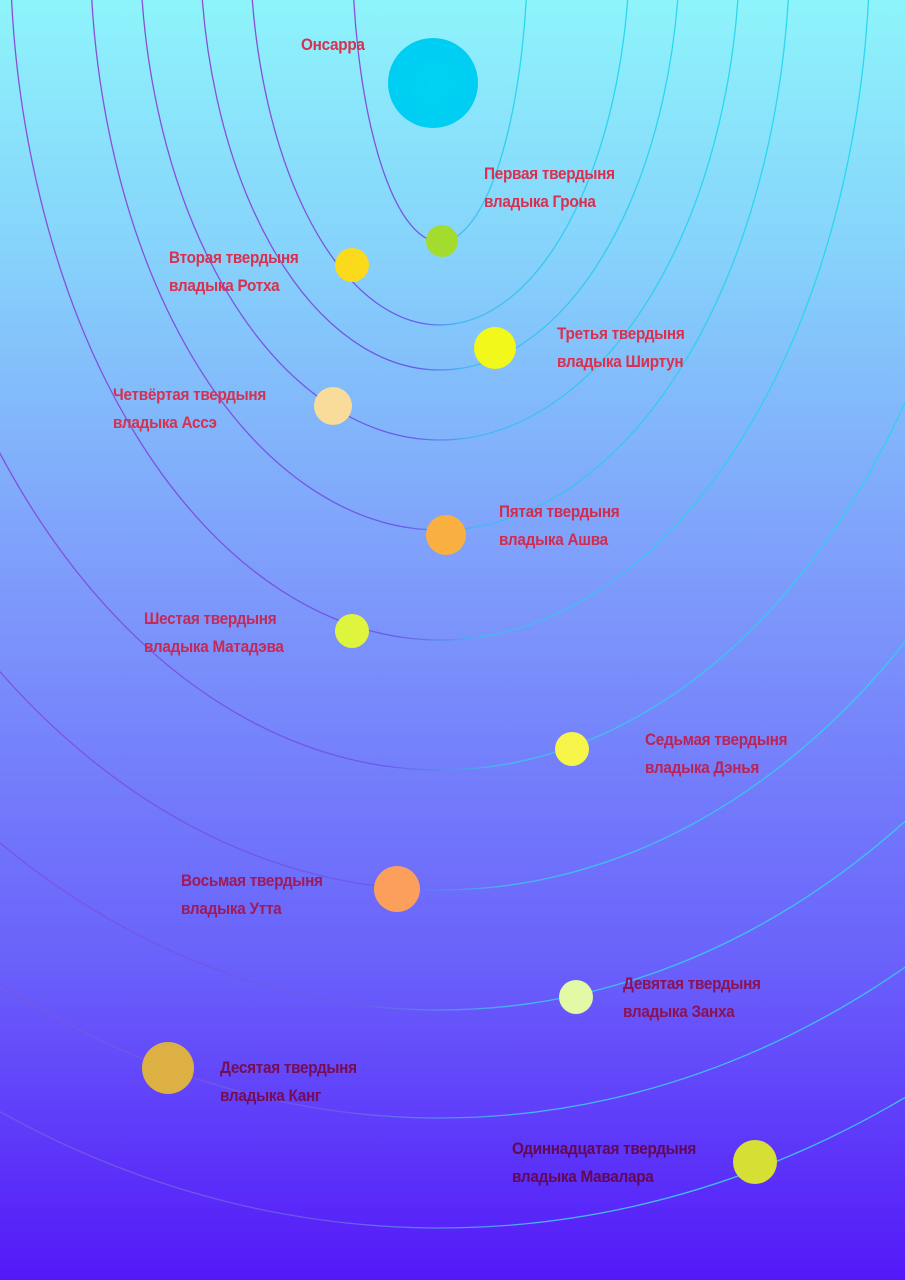 The width and height of the screenshot is (905, 1280). What do you see at coordinates (621, 333) in the screenshot?
I see `planet-label-line1: Третья твердыня` at bounding box center [621, 333].